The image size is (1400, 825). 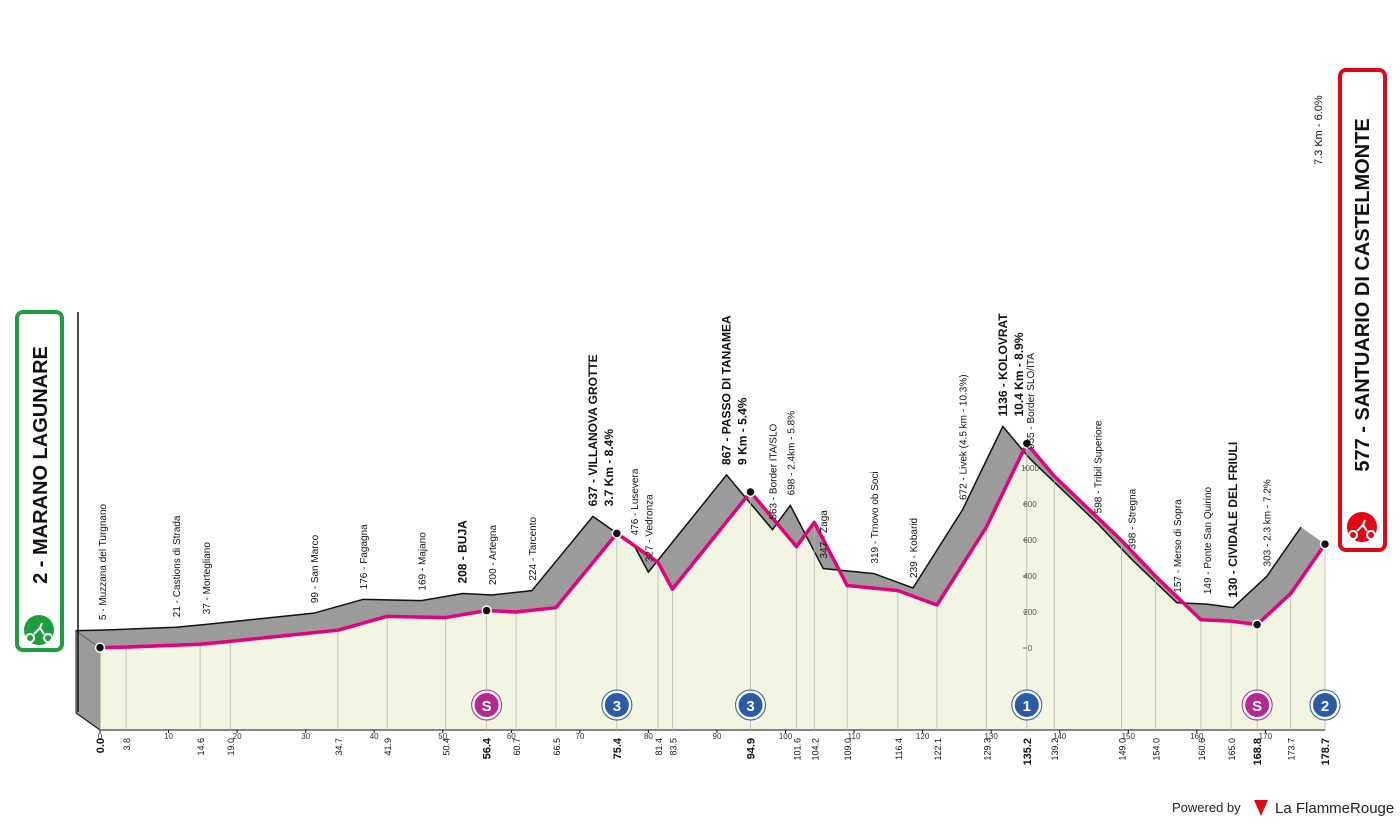 What do you see at coordinates (103, 561) in the screenshot?
I see `waypoint-label: 5 - Muzzana del Turgnano` at bounding box center [103, 561].